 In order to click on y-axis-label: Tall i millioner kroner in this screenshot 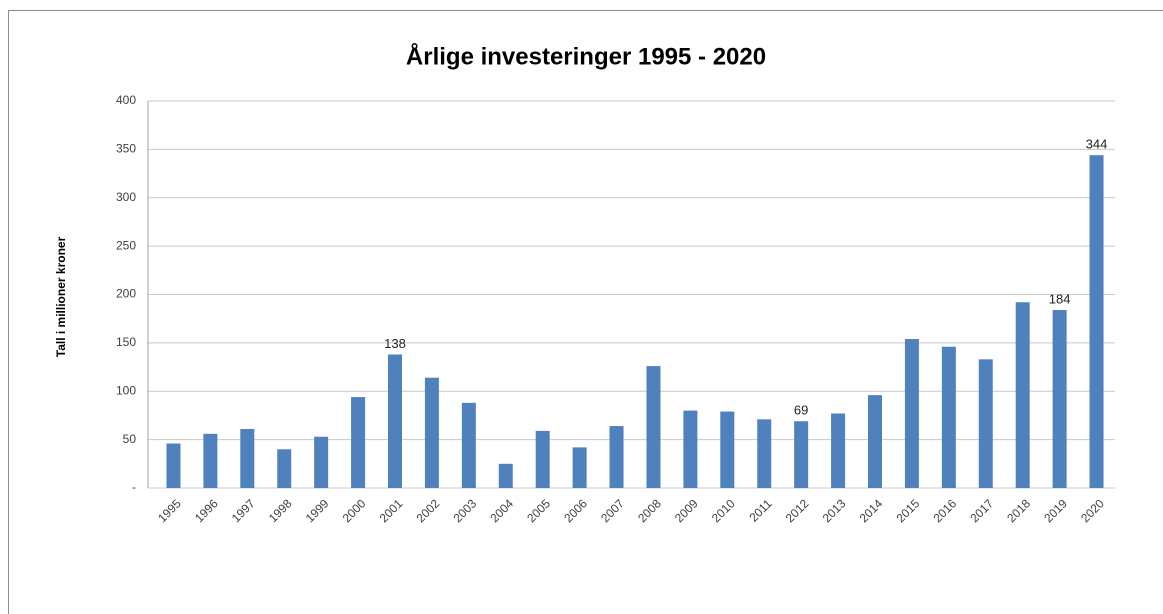, I will do `click(61, 296)`.